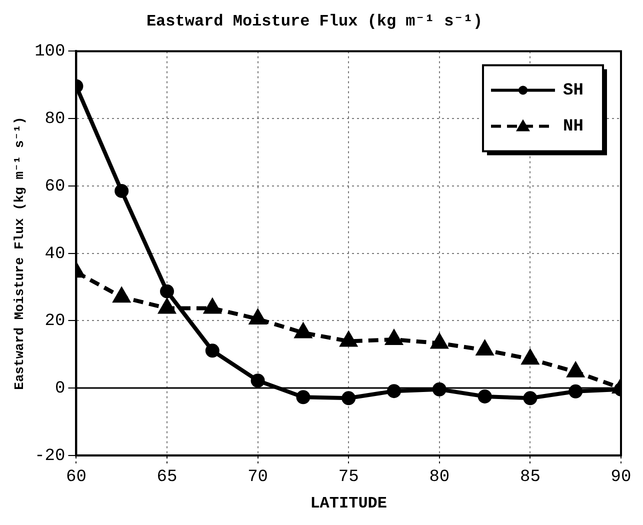  I want to click on y-axis-title: Eastward Moisture Flux (kg m⁻¹ s⁻¹), so click(20, 253).